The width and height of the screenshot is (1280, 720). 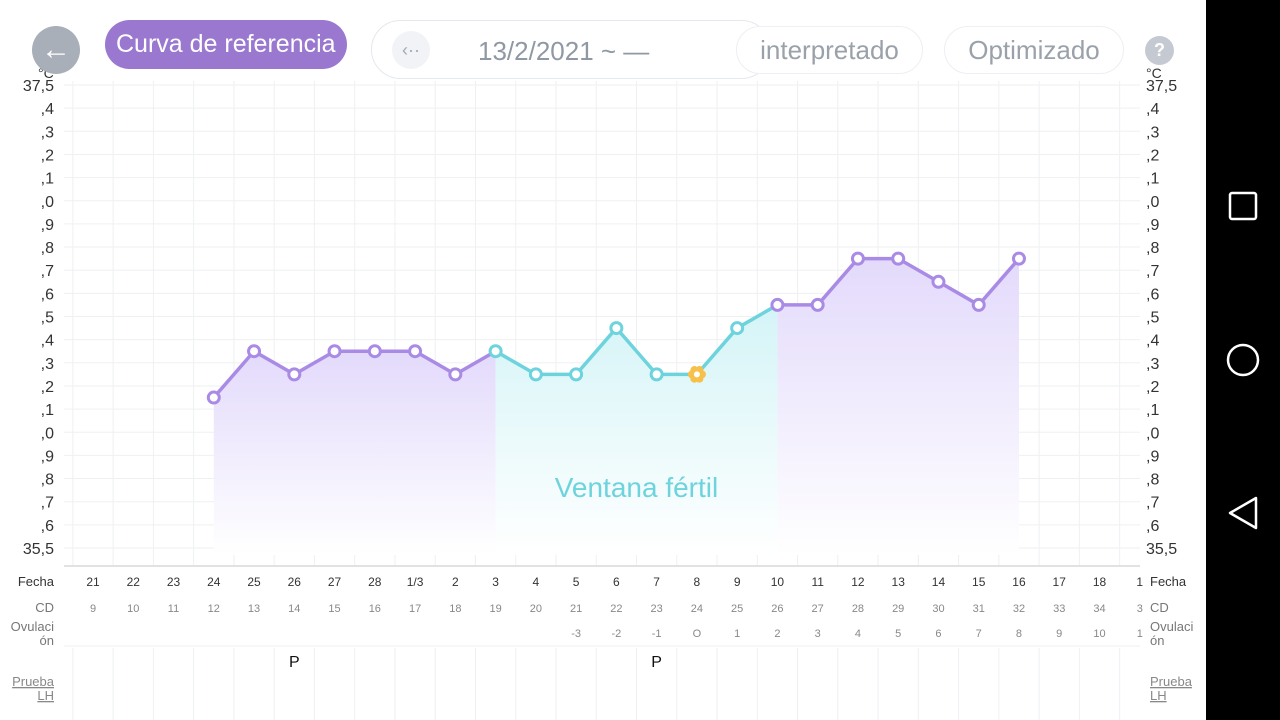 I want to click on date-label: 1, so click(x=1139, y=582).